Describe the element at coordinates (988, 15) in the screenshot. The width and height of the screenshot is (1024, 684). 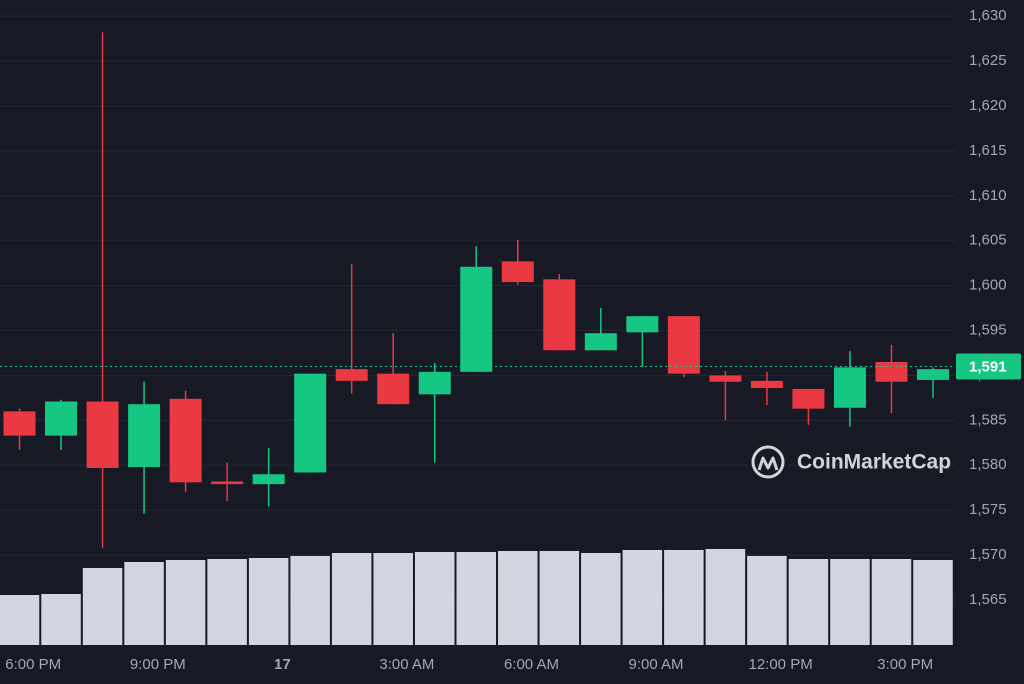
I see `y-tick-label: 1,630` at that location.